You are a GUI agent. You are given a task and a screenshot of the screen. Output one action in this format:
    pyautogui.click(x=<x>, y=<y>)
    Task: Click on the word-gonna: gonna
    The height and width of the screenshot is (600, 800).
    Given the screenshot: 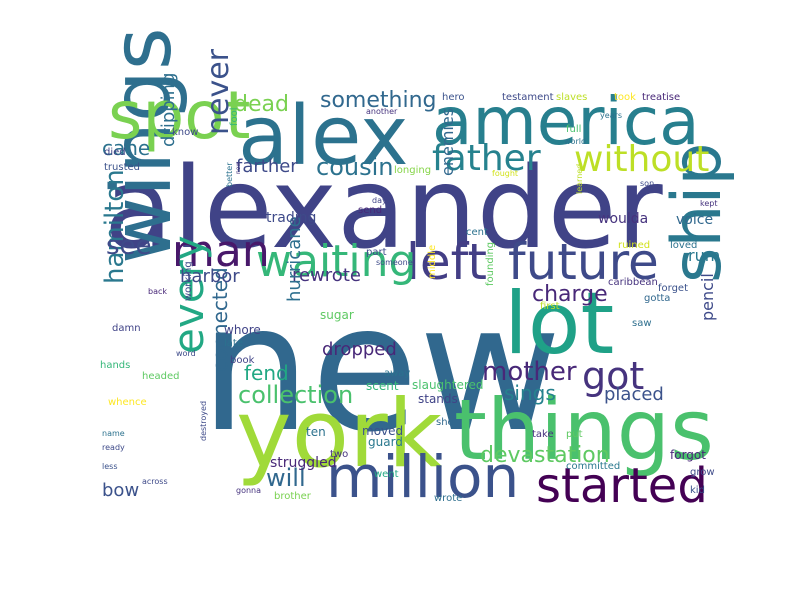 What is the action you would take?
    pyautogui.click(x=249, y=490)
    